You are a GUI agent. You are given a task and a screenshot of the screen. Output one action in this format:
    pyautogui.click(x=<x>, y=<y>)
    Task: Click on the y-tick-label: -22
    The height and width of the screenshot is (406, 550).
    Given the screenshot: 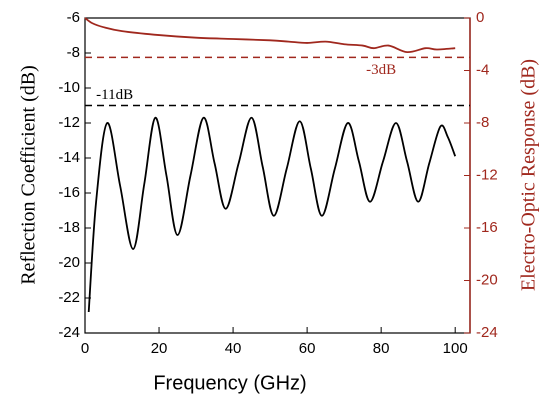 What is the action you would take?
    pyautogui.click(x=69, y=297)
    